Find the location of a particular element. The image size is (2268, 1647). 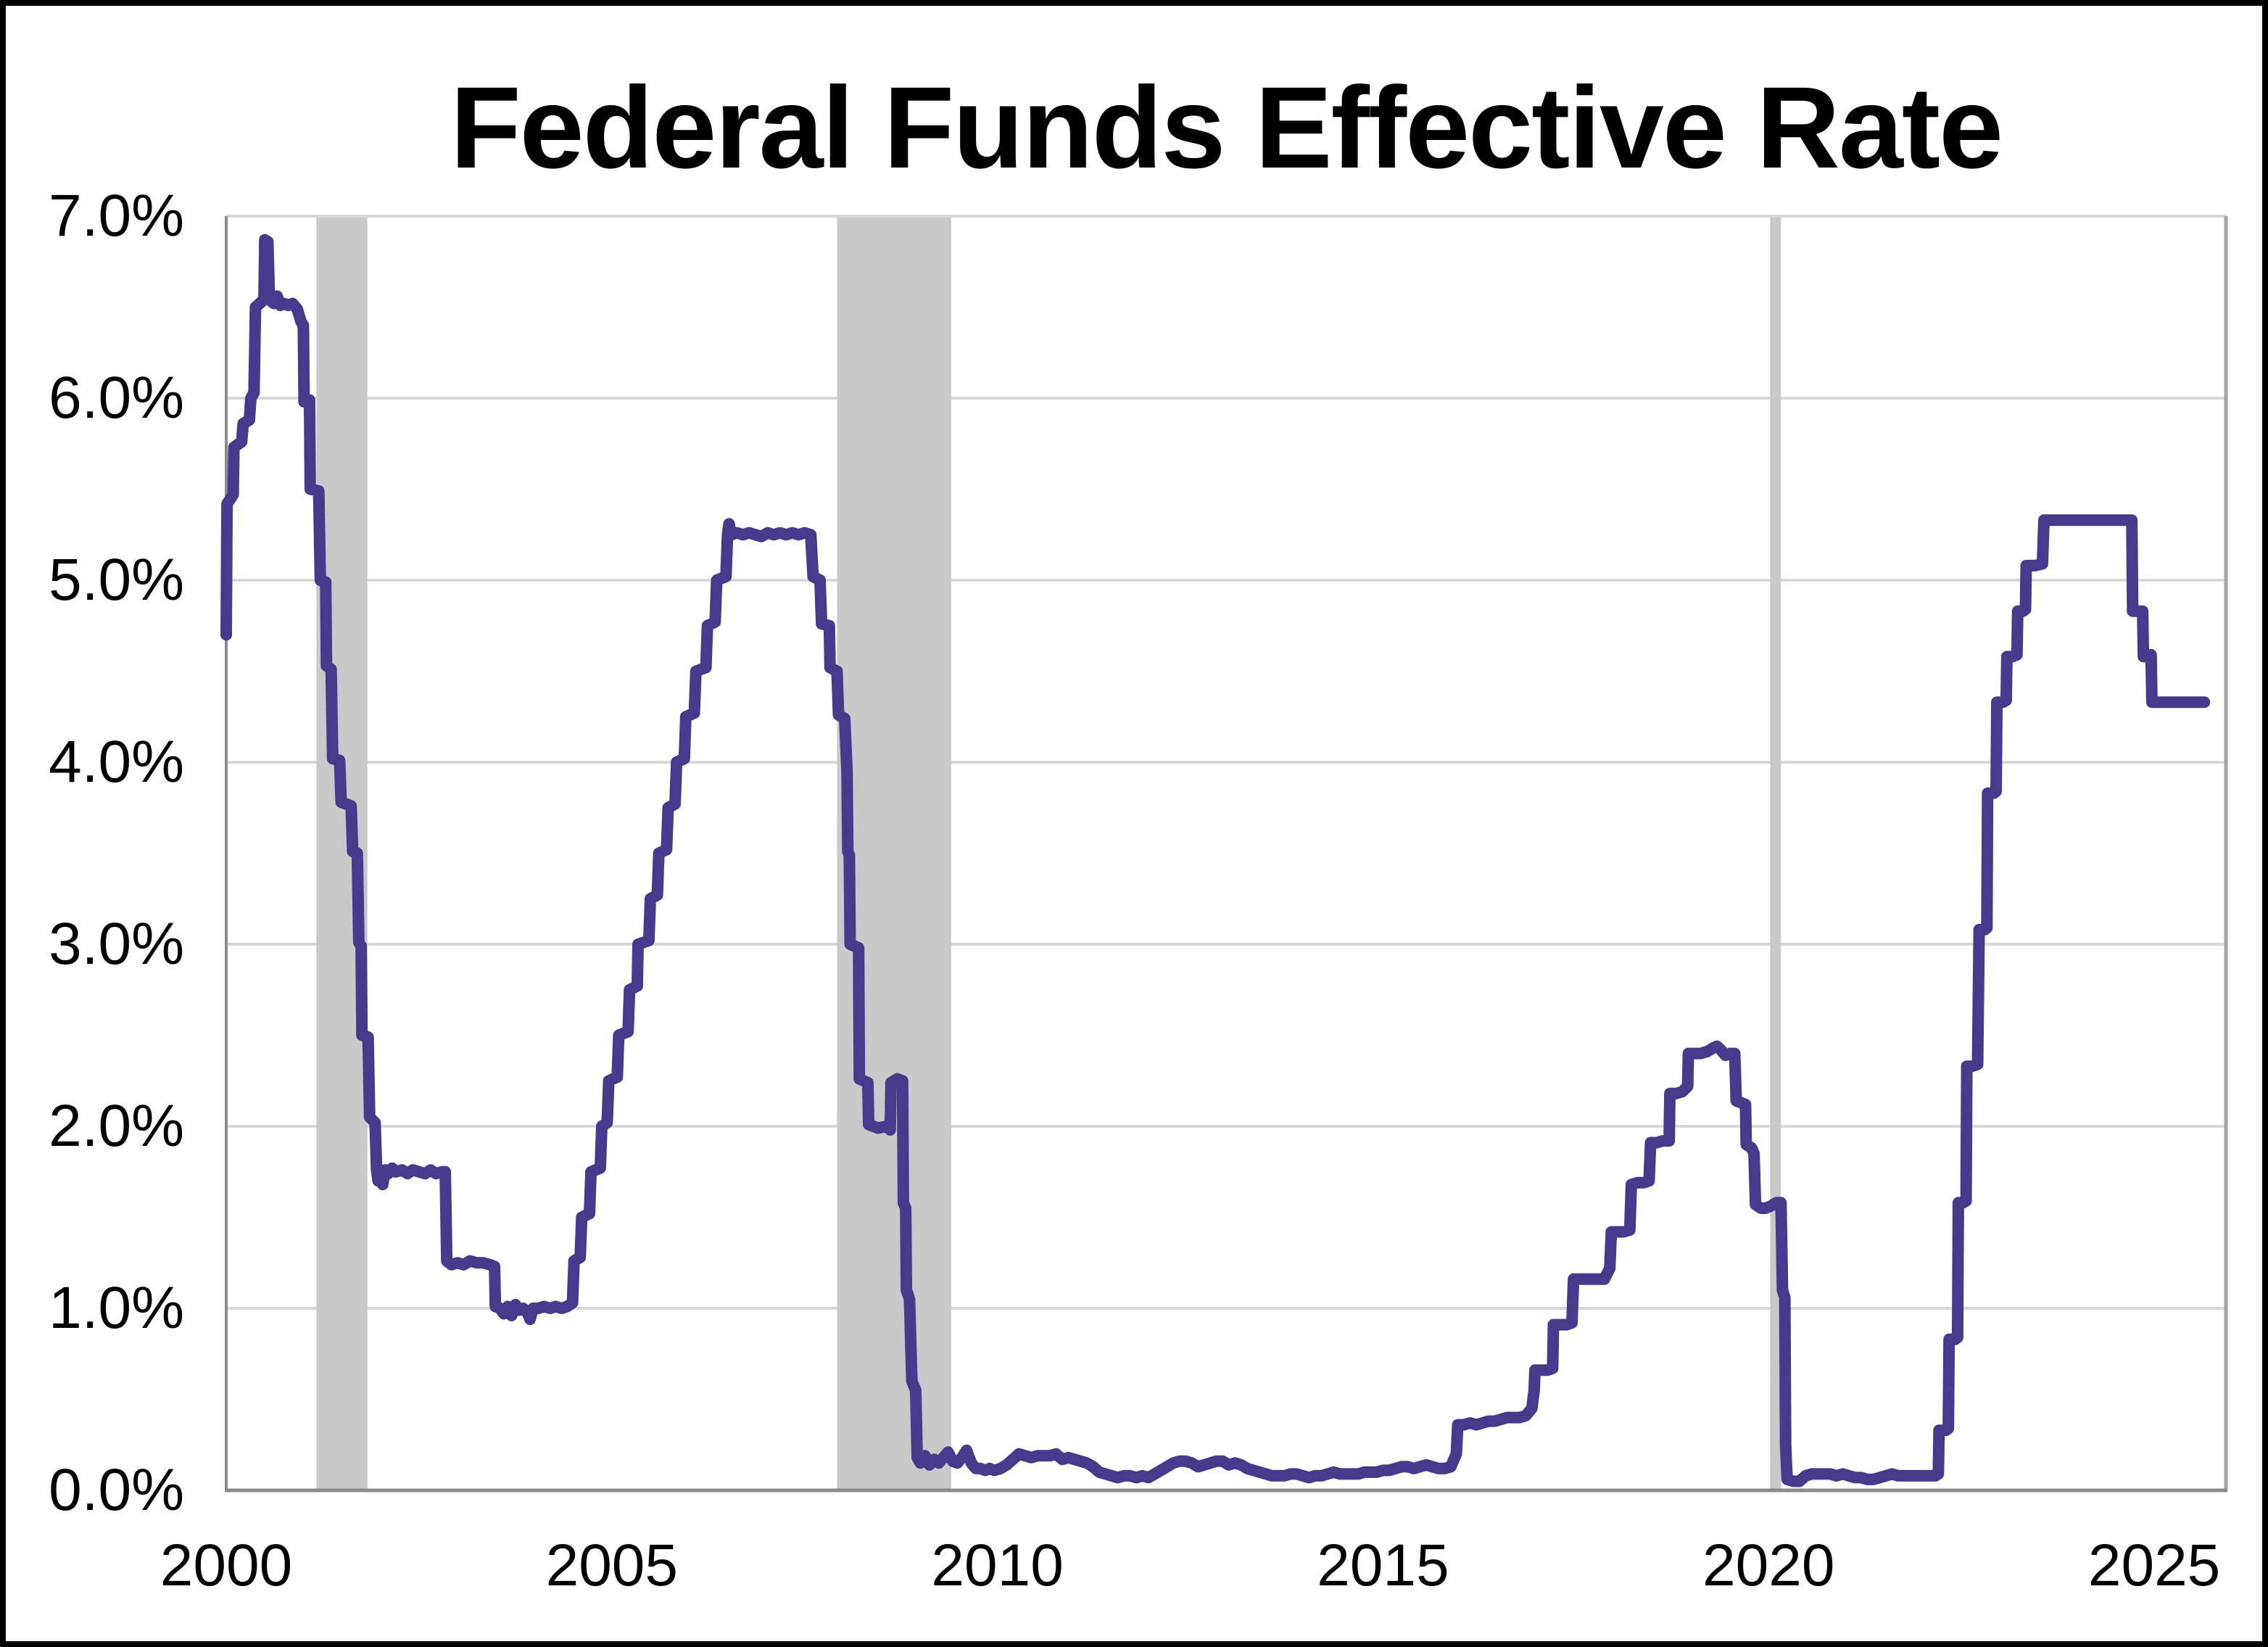

y-tick-label: 4.0% is located at coordinates (117, 762).